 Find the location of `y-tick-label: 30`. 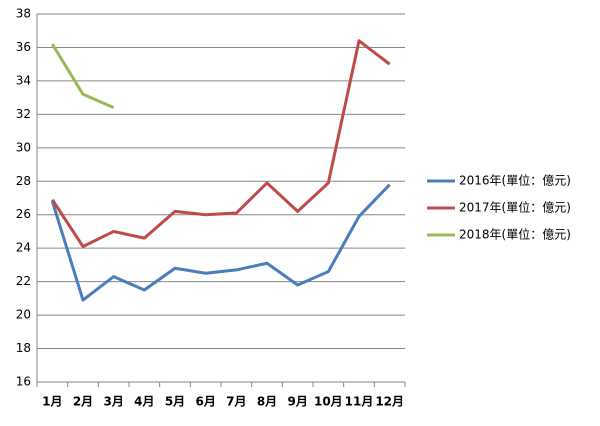

y-tick-label: 30 is located at coordinates (23, 147).